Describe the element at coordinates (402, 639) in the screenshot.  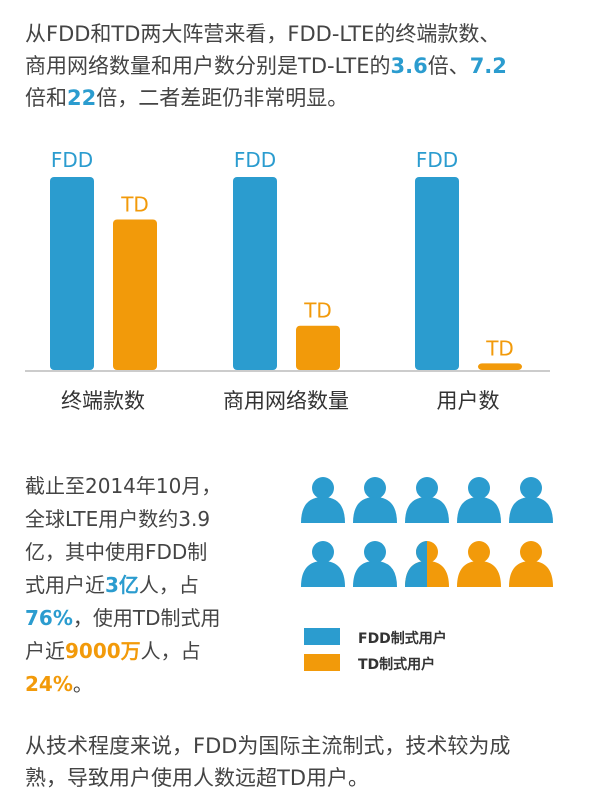
I see `legend-label-fdd: FDD制式用户` at that location.